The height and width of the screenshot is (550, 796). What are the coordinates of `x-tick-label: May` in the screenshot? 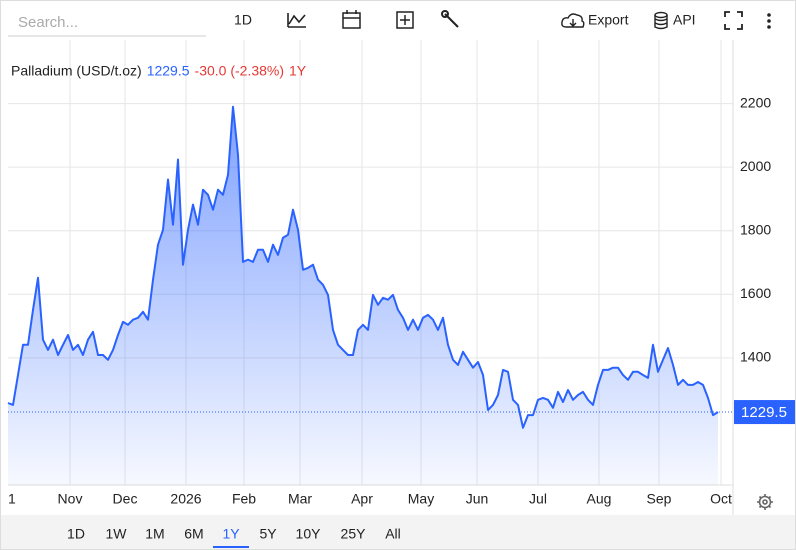 It's located at (421, 499).